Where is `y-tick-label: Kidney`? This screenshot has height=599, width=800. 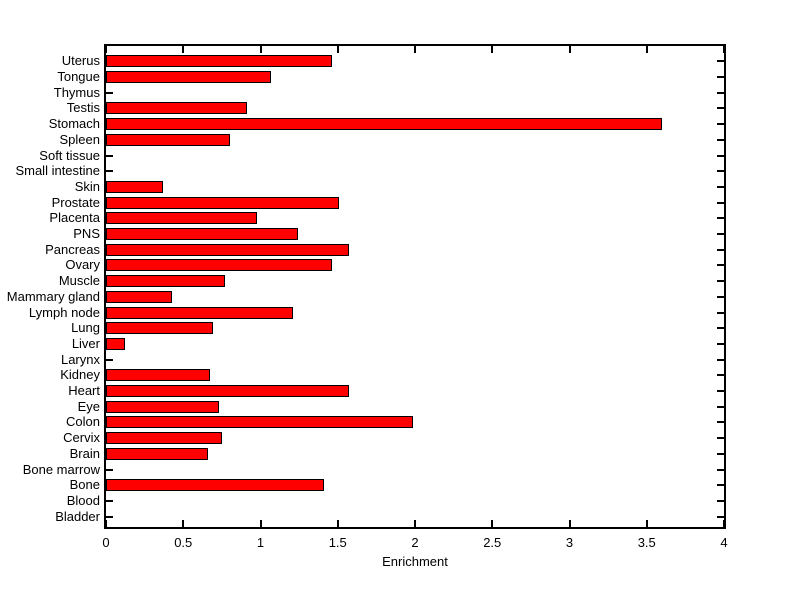 y-tick-label: Kidney is located at coordinates (80, 375).